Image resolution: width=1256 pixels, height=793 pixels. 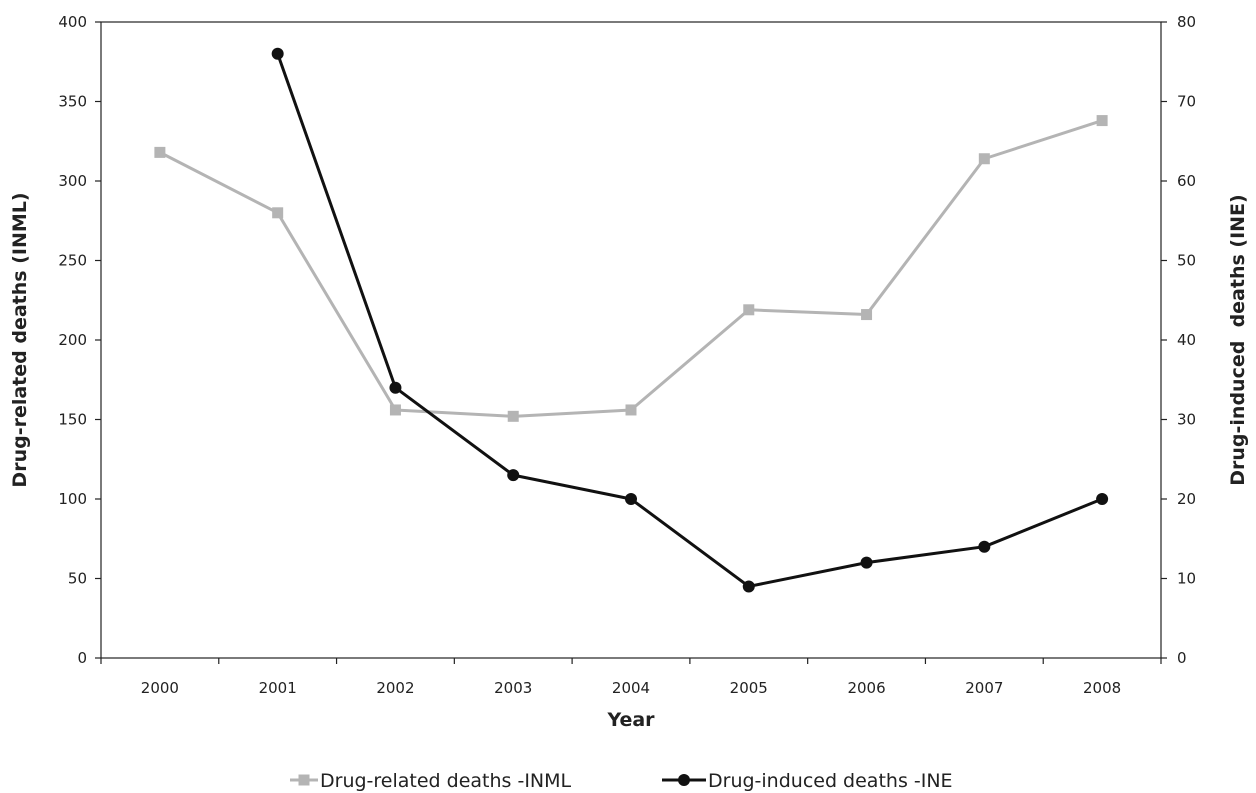 What do you see at coordinates (830, 781) in the screenshot?
I see `legend-label-ine: Drug-induced deaths -INE` at bounding box center [830, 781].